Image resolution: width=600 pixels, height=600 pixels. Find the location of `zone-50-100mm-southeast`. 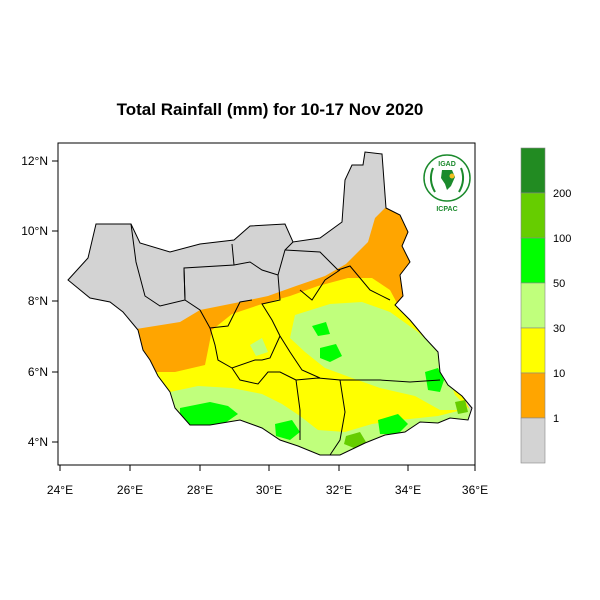

zone-50-100mm-southeast is located at coordinates (393, 424).